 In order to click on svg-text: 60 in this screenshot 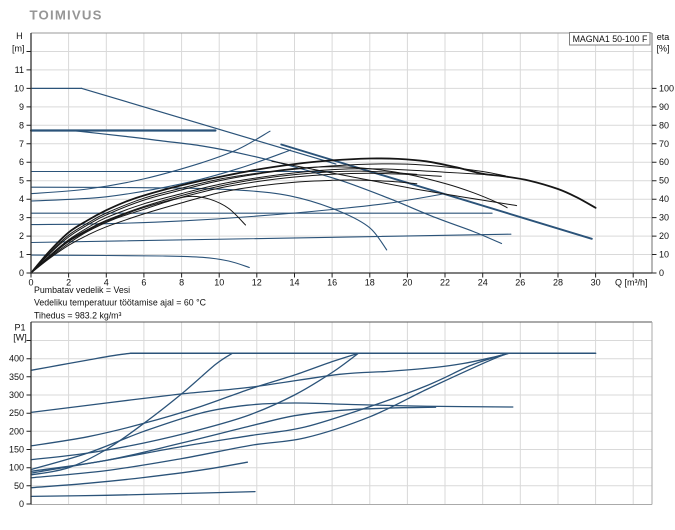, I will do `click(664, 162)`.